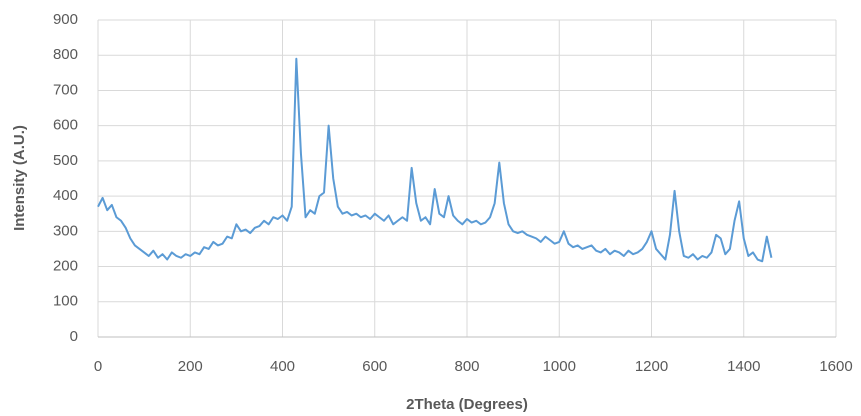 The width and height of the screenshot is (861, 416). I want to click on x-tick-label: 1200, so click(651, 366).